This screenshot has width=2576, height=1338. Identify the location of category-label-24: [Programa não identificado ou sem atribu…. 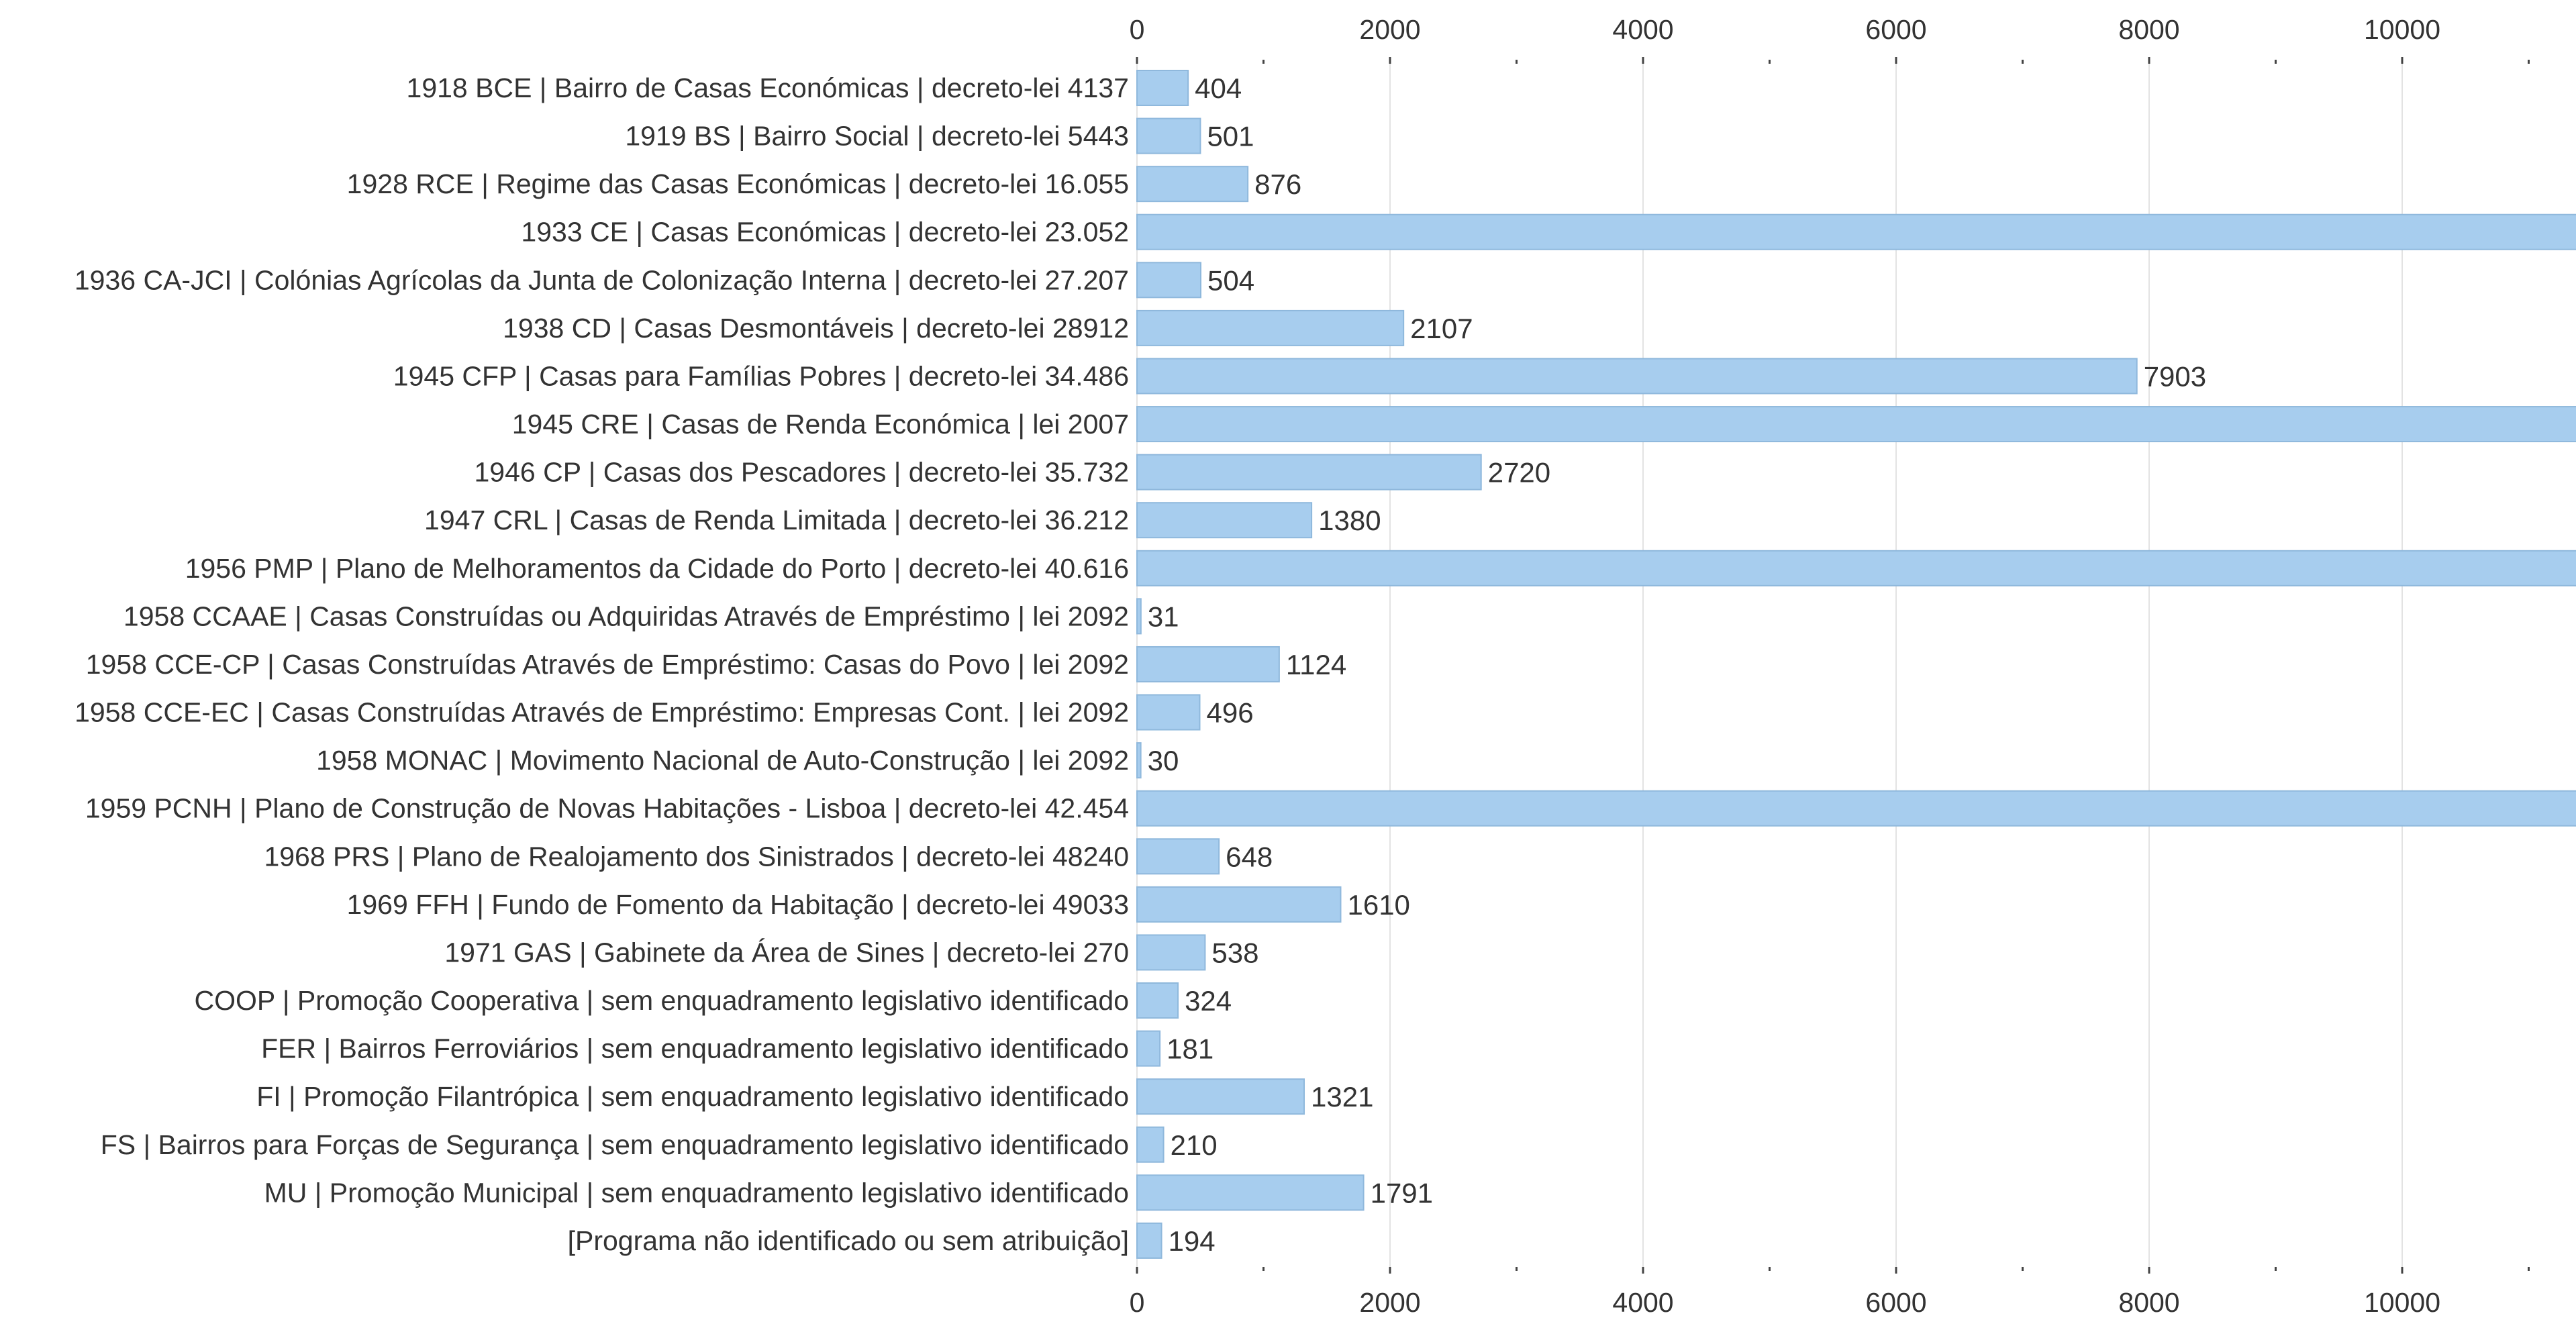
(848, 1240).